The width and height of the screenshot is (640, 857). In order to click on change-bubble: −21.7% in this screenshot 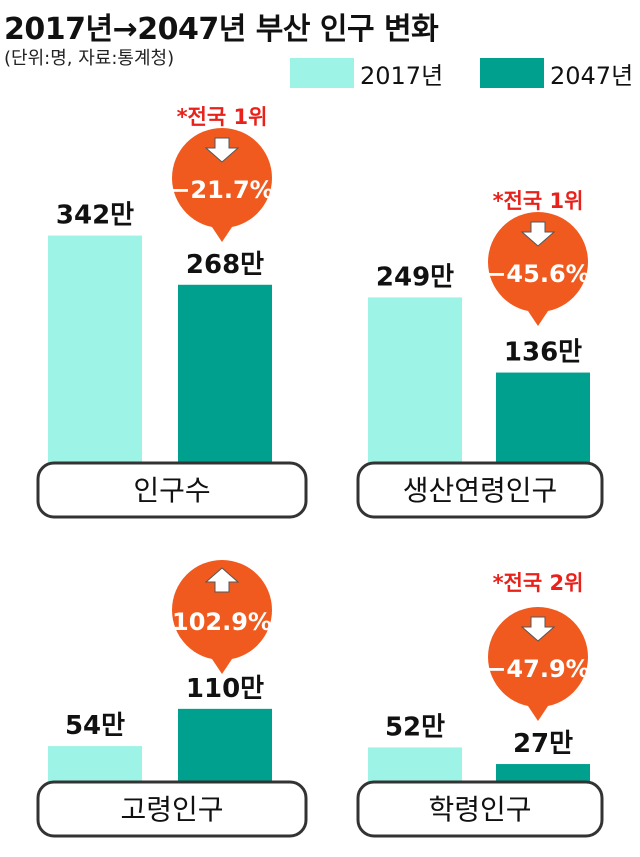, I will do `click(222, 185)`.